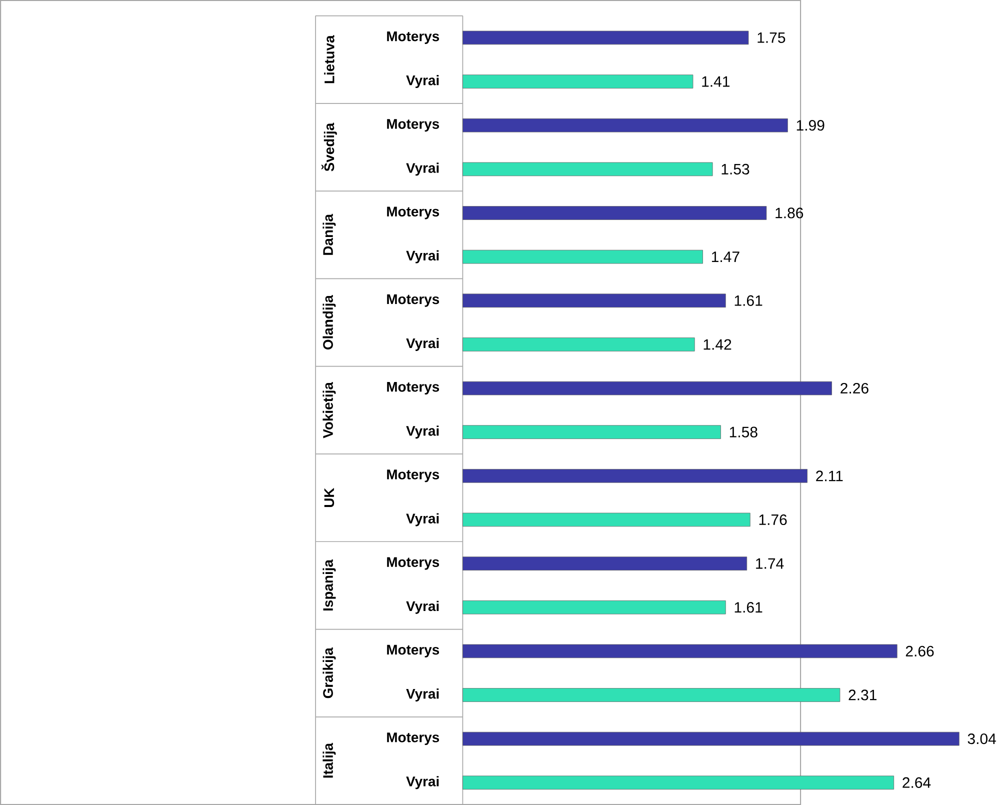 The image size is (1000, 805). Describe the element at coordinates (329, 322) in the screenshot. I see `text: Olandija` at that location.